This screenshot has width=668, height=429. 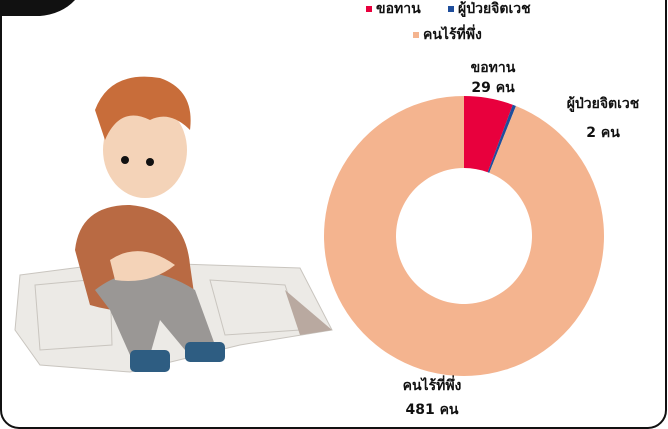 I want to click on slice-value-label: 29 คน, so click(x=493, y=88).